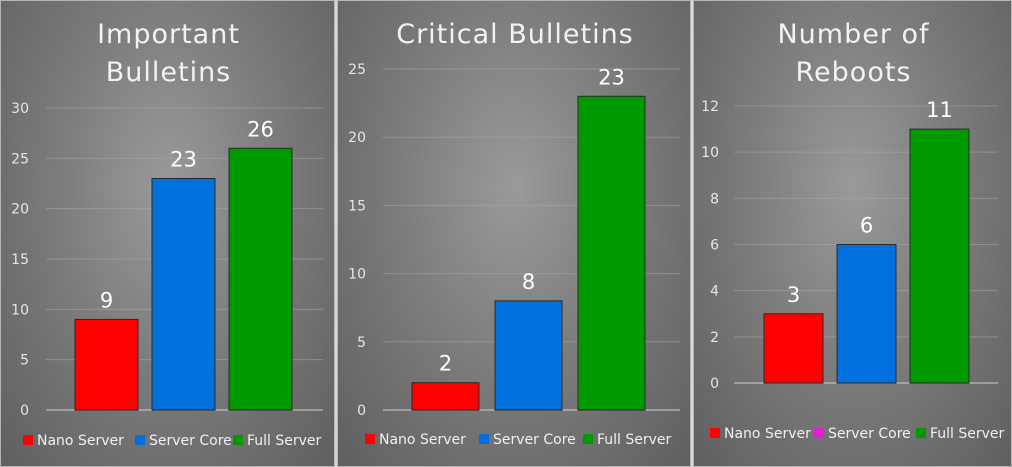 The height and width of the screenshot is (467, 1012). Describe the element at coordinates (445, 364) in the screenshot. I see `data-label: 2` at that location.